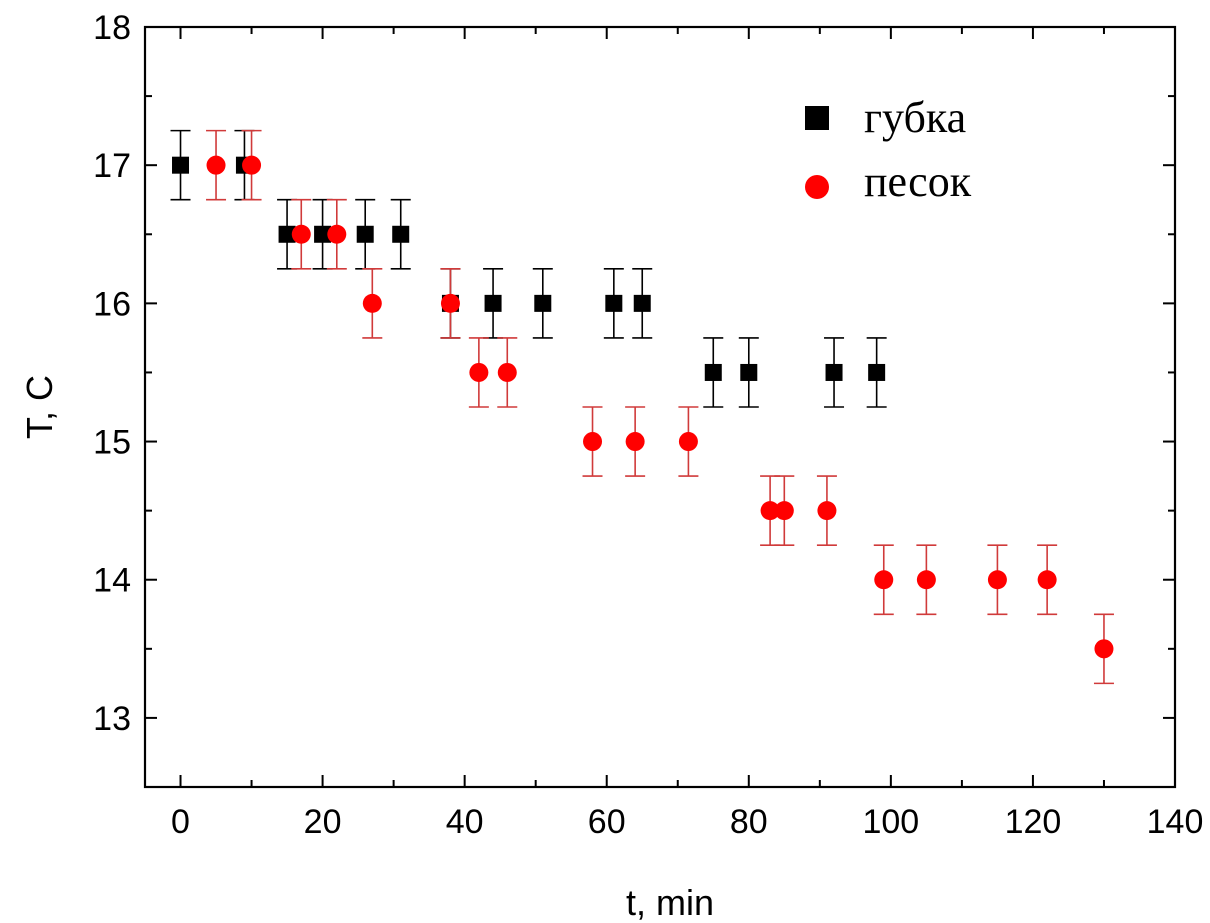  What do you see at coordinates (112, 28) in the screenshot?
I see `y-tick-label: 18` at bounding box center [112, 28].